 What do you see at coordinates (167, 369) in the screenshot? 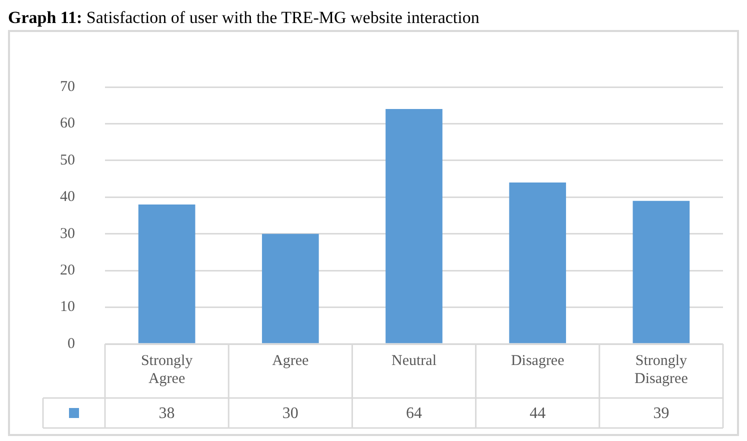
I see `x-tick-label: Strongly Agree` at bounding box center [167, 369].